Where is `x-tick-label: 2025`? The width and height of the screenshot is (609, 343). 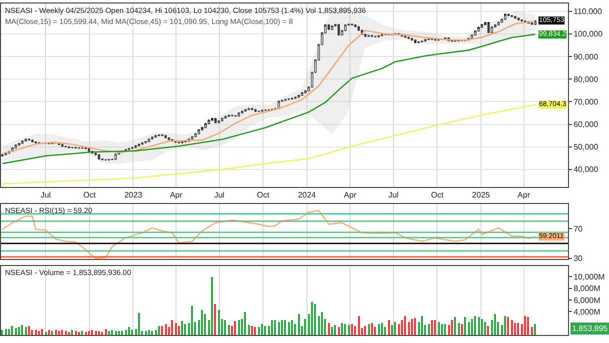
x-tick-label: 2025 is located at coordinates (481, 195).